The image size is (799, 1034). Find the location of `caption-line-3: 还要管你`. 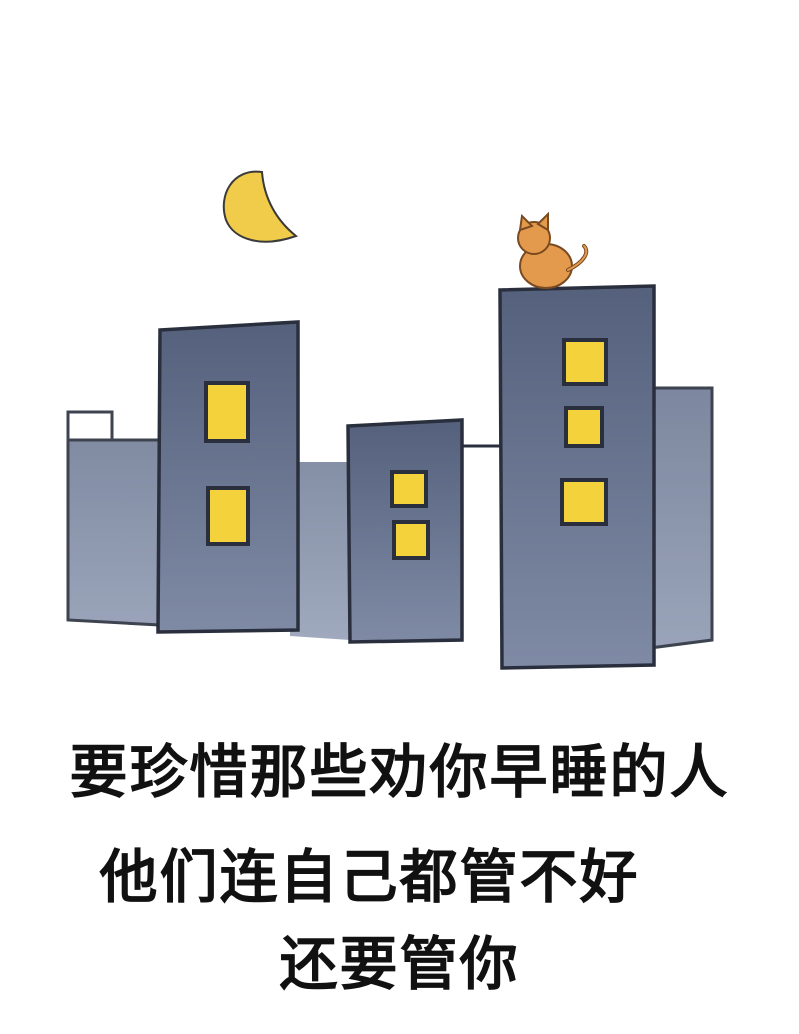

caption-line-3: 还要管你 is located at coordinates (399, 964).